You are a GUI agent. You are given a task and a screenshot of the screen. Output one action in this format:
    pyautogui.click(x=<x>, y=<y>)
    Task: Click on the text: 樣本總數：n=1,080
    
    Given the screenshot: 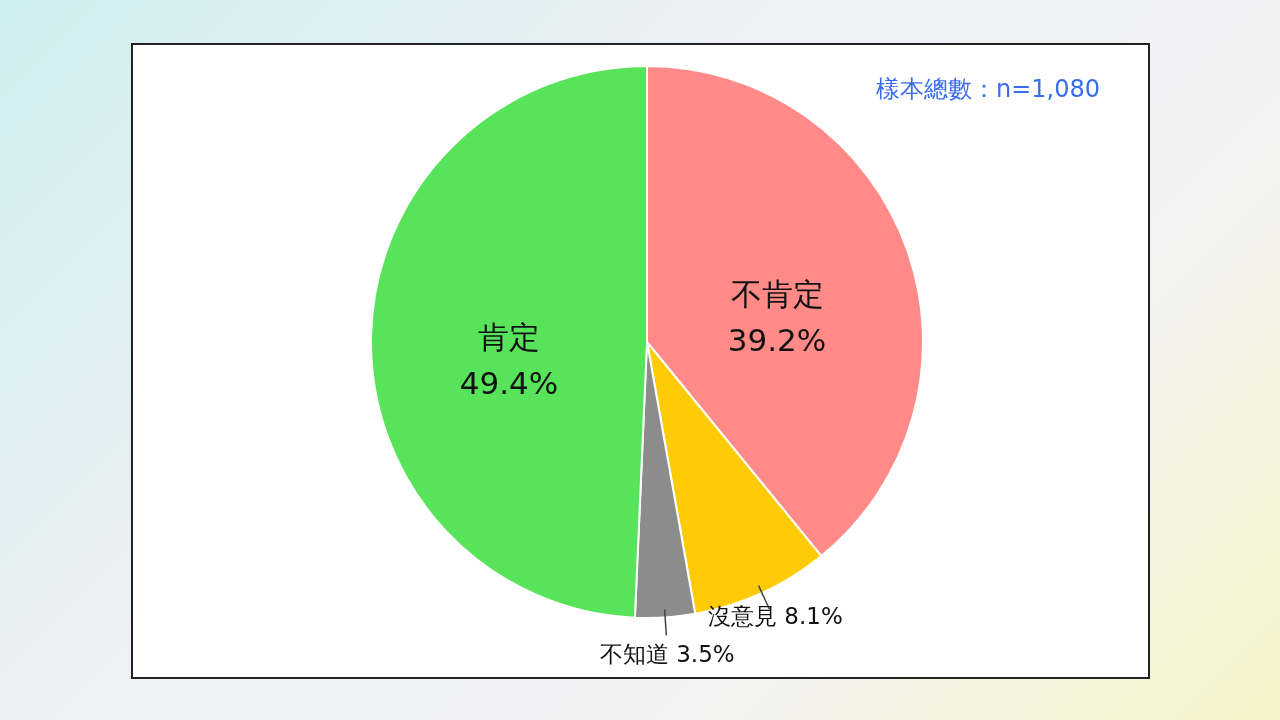 What is the action you would take?
    pyautogui.click(x=987, y=89)
    